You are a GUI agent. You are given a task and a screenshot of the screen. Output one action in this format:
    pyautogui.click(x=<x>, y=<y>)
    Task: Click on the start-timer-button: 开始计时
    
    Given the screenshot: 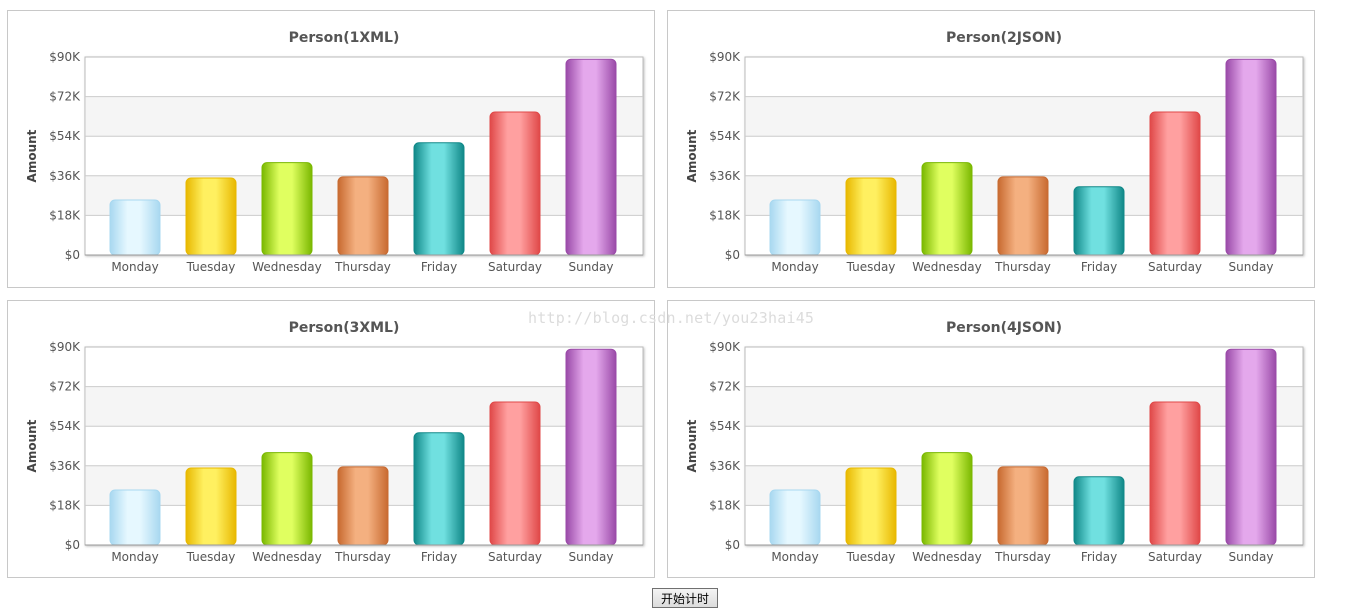 What is the action you would take?
    pyautogui.click(x=685, y=598)
    